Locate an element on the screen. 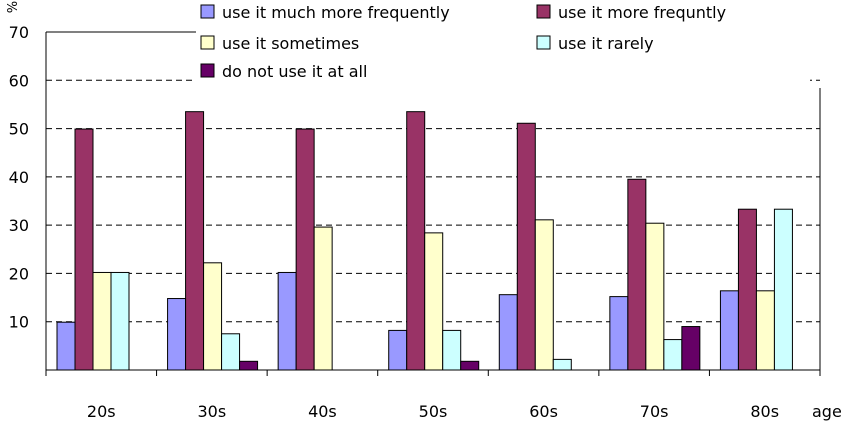  x-tick-label: 50s is located at coordinates (433, 411).